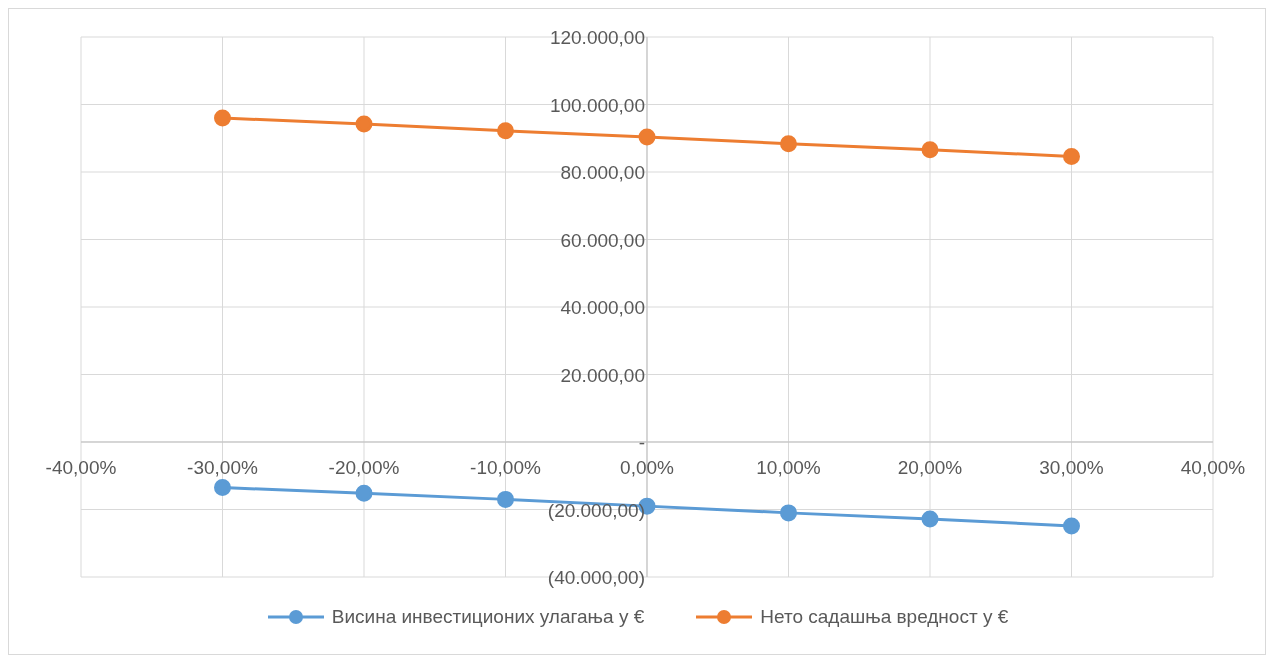 The height and width of the screenshot is (661, 1272). I want to click on y-tick-label: 100.000,00, so click(597, 105).